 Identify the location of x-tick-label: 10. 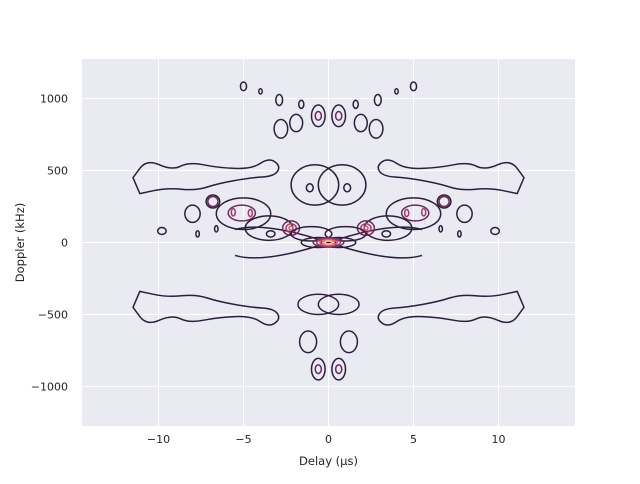
(499, 439).